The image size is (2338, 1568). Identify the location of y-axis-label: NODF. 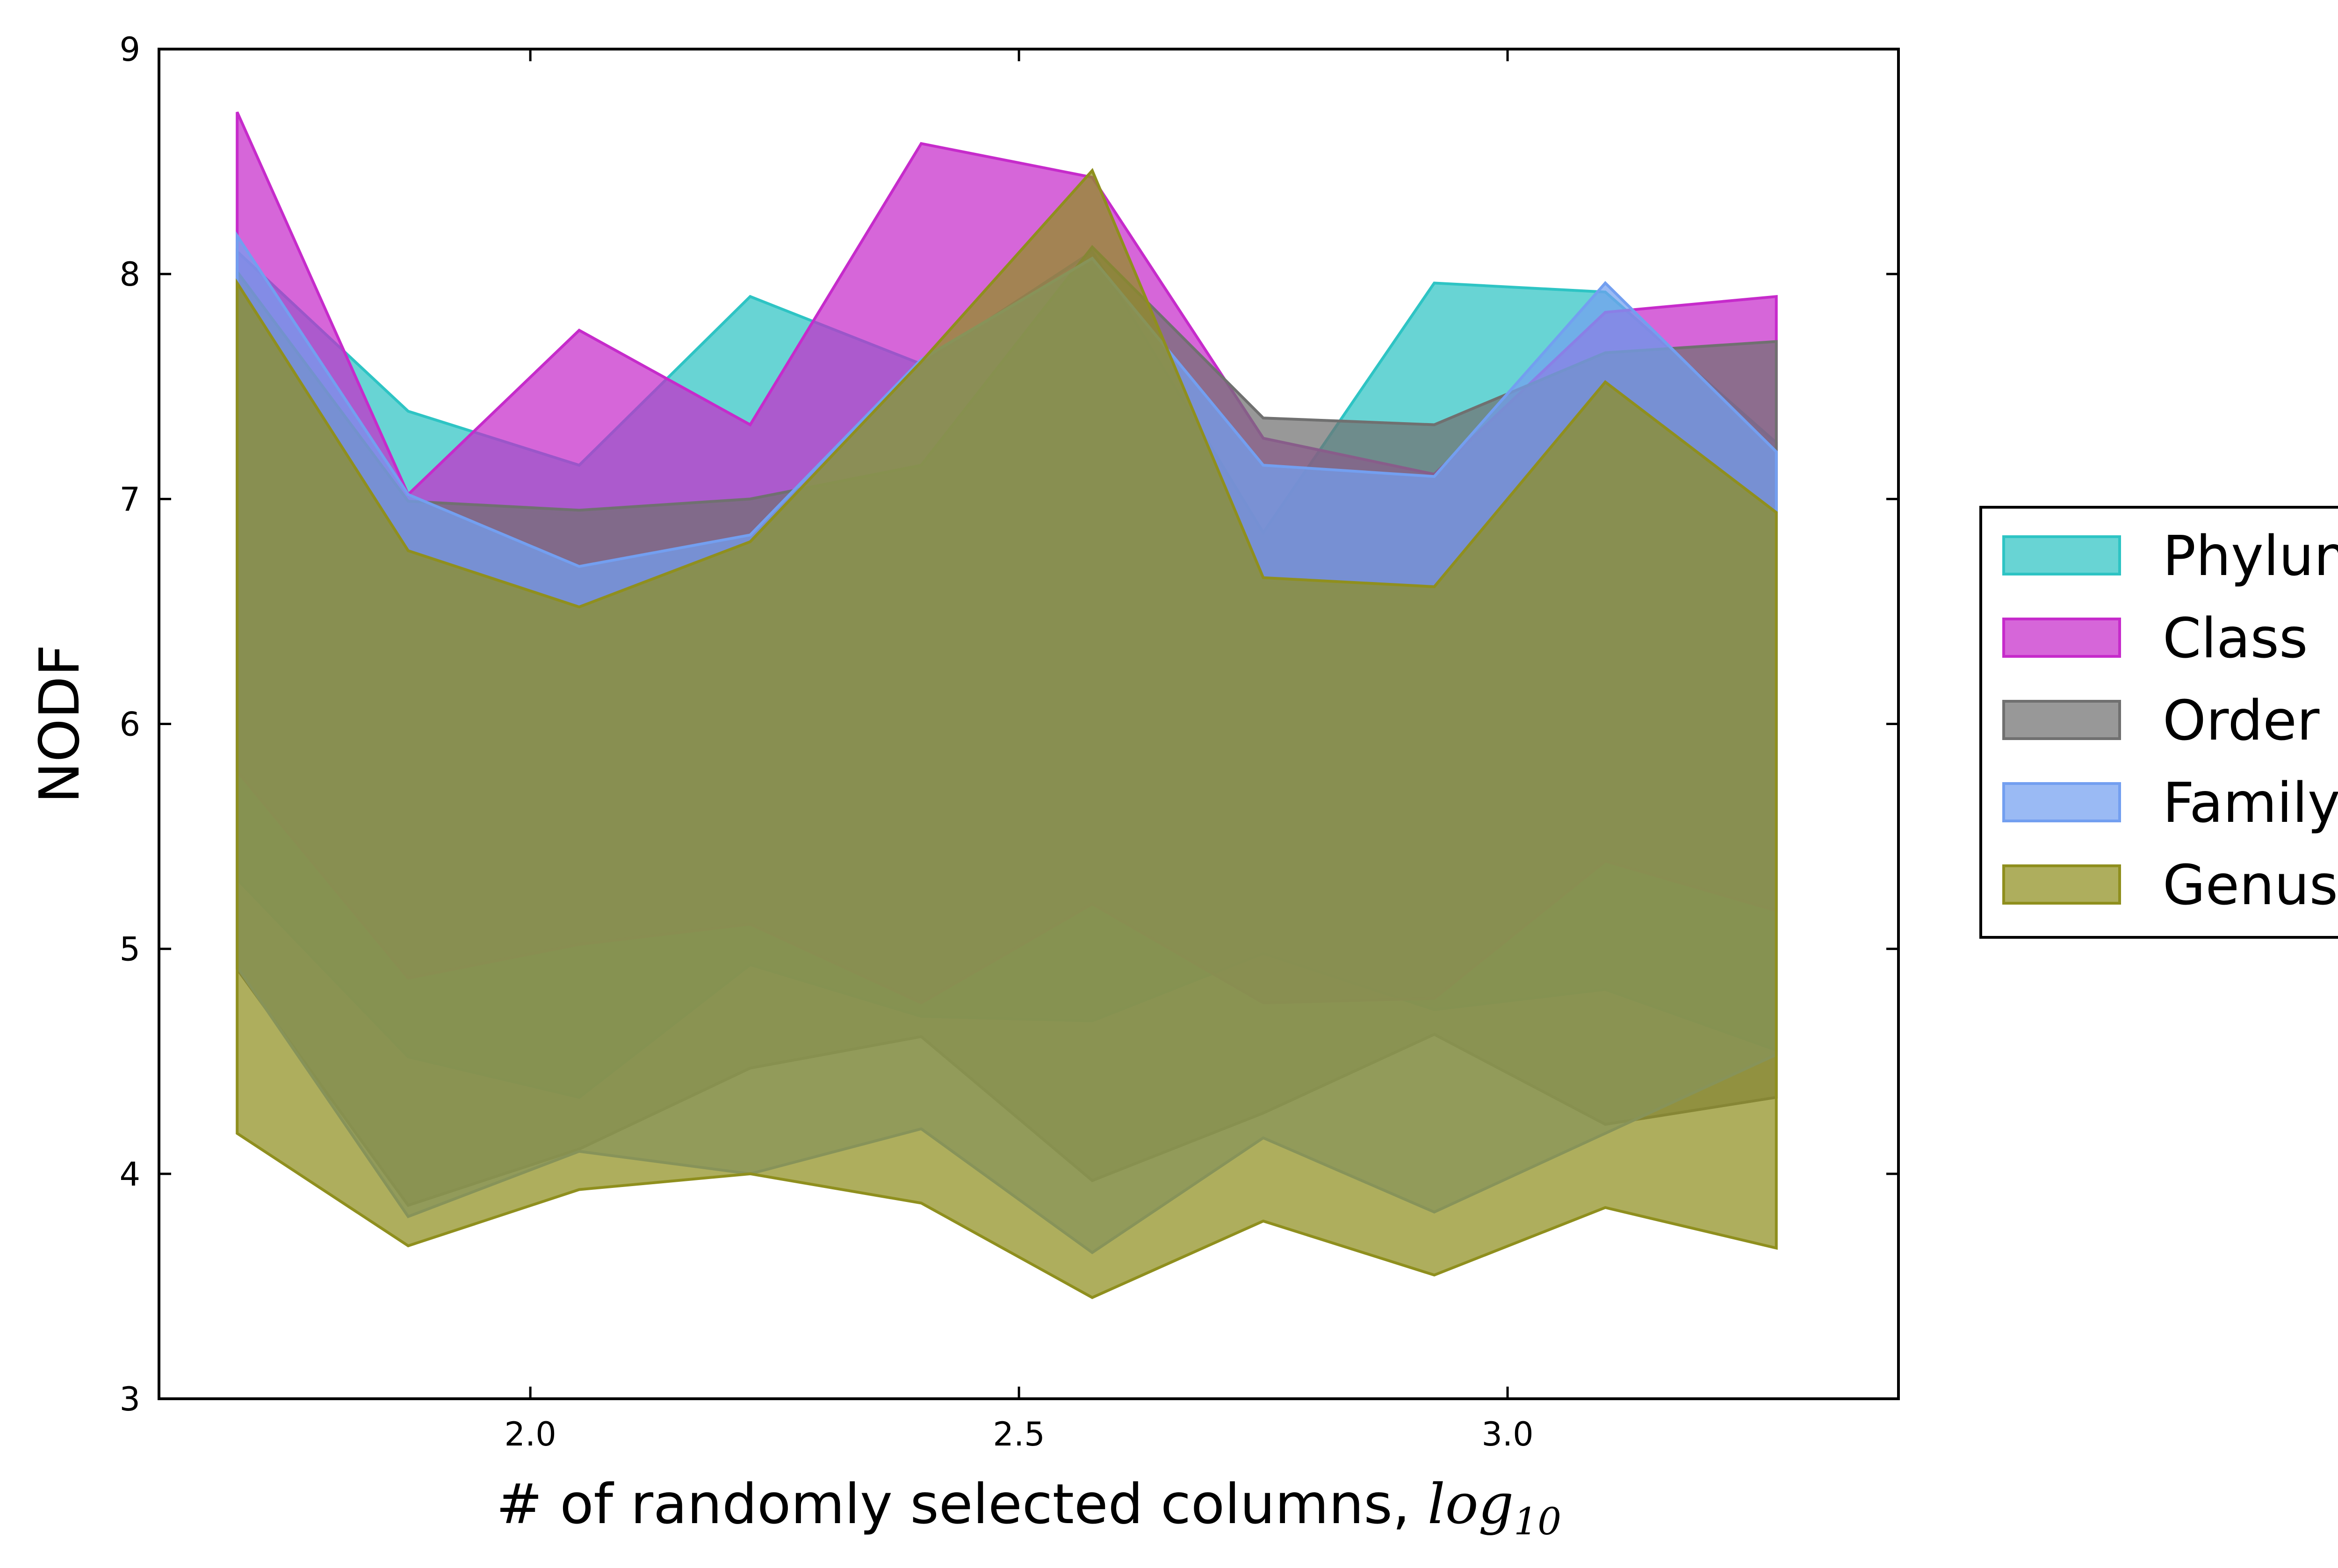
(60, 724).